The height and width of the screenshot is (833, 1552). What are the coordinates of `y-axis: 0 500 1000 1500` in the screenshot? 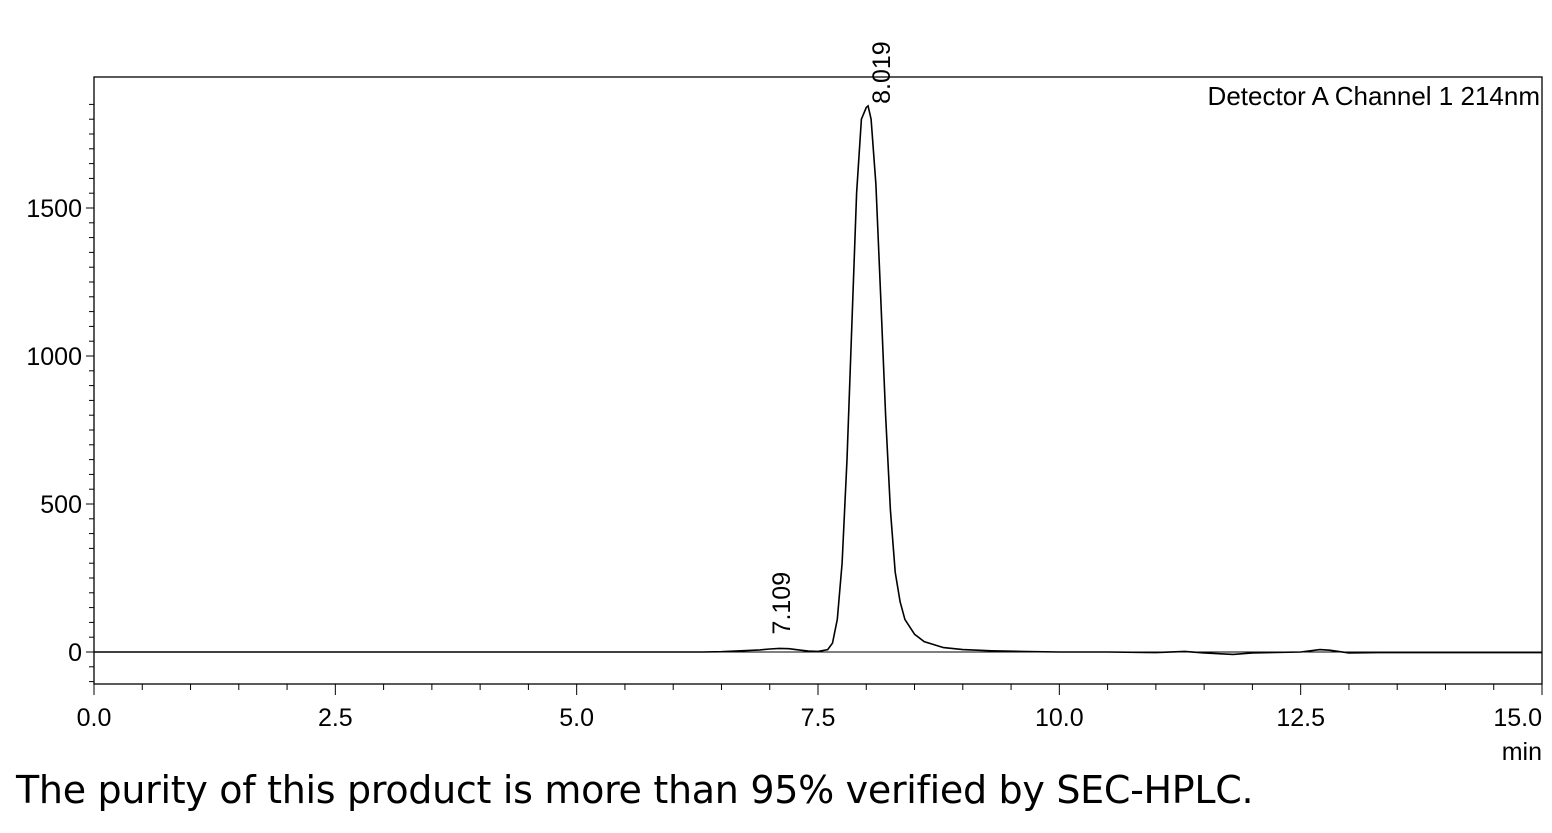 It's located at (60, 393).